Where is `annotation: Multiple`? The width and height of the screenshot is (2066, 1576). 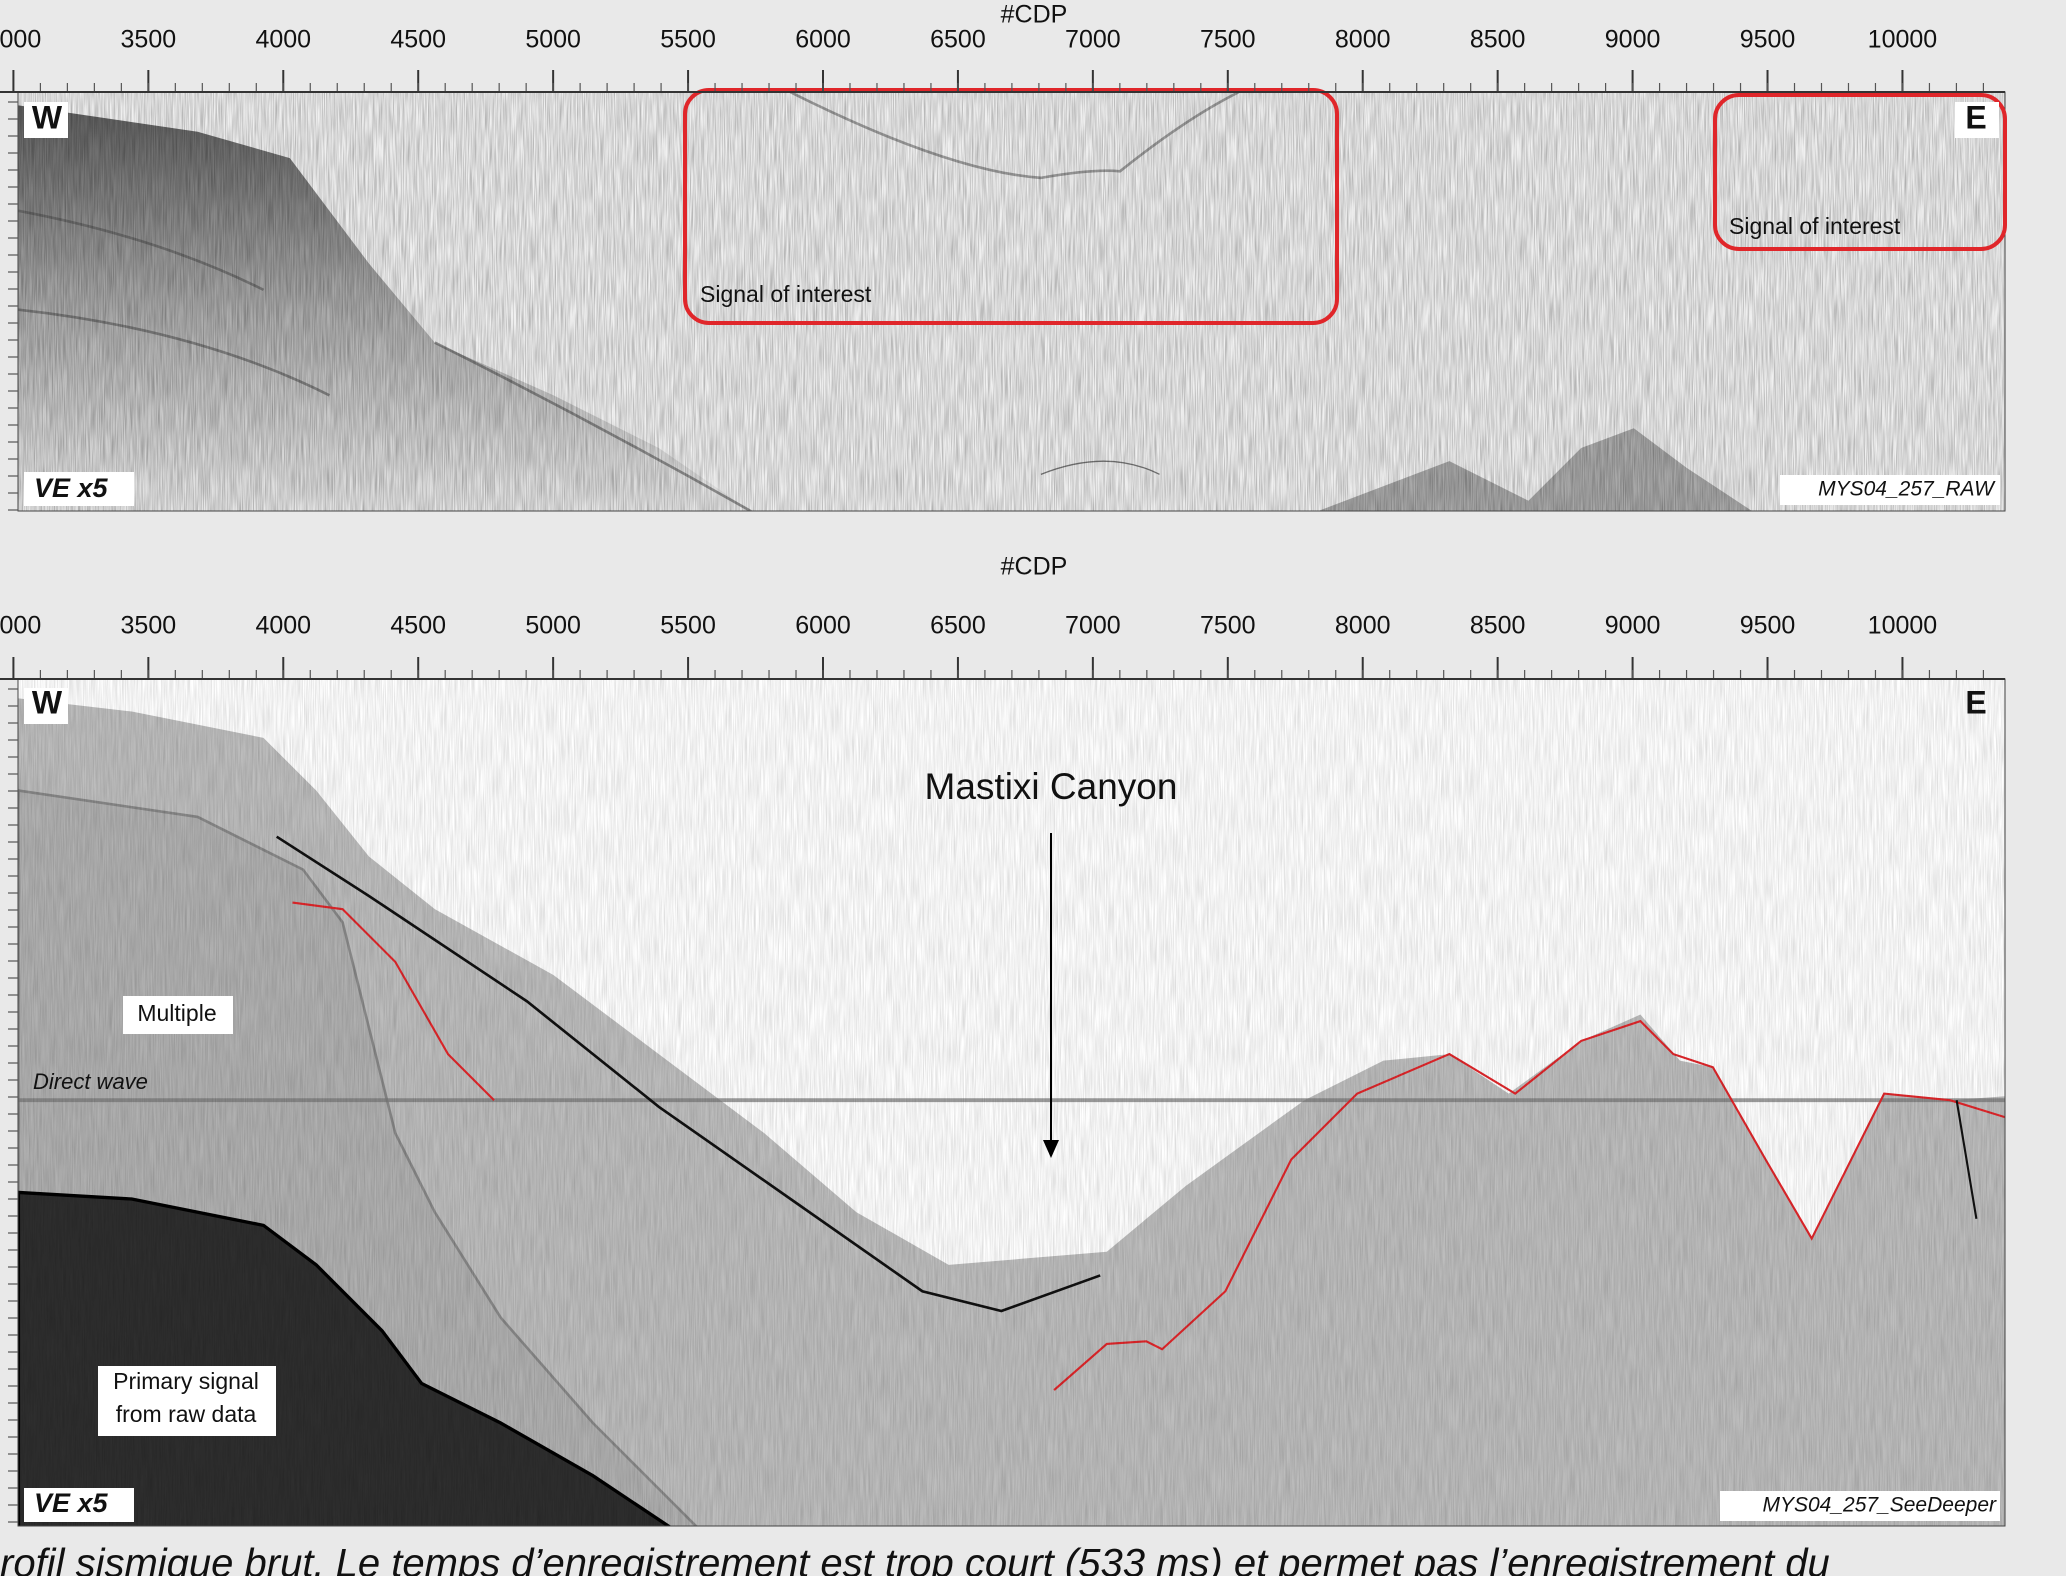 annotation: Multiple is located at coordinates (176, 1013).